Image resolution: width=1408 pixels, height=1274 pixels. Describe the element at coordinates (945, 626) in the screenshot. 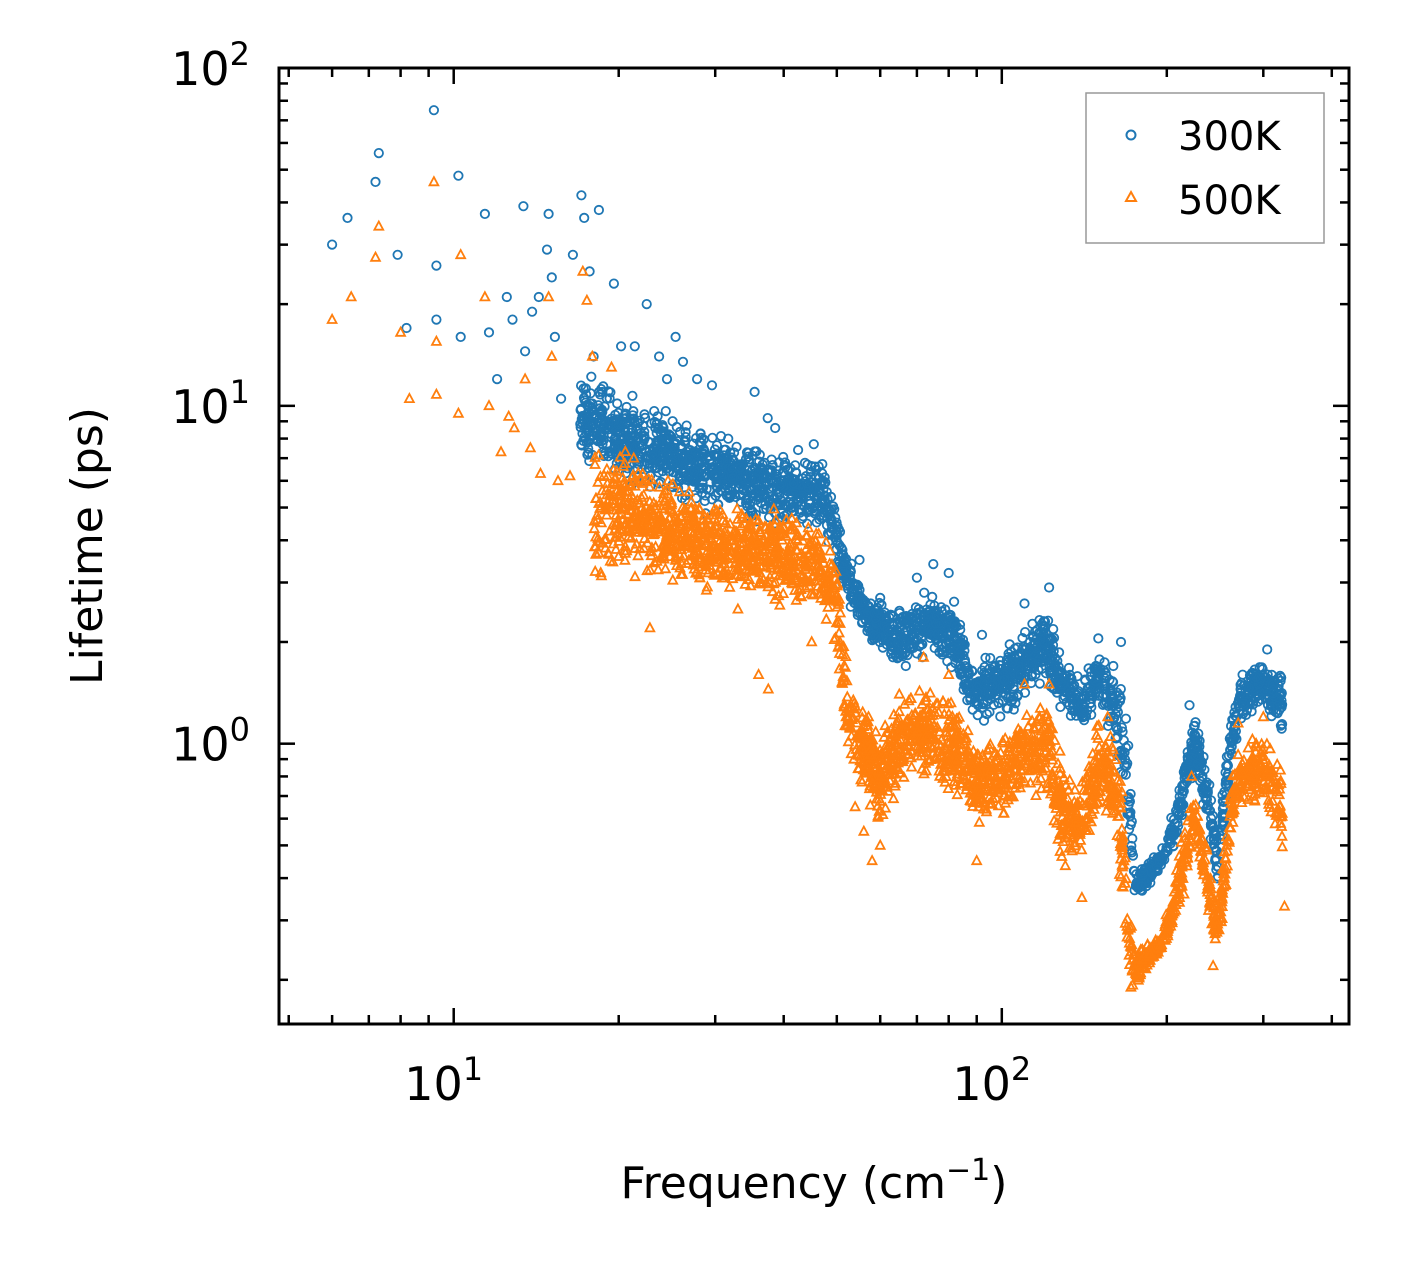

I see `point-300k-1924` at that location.